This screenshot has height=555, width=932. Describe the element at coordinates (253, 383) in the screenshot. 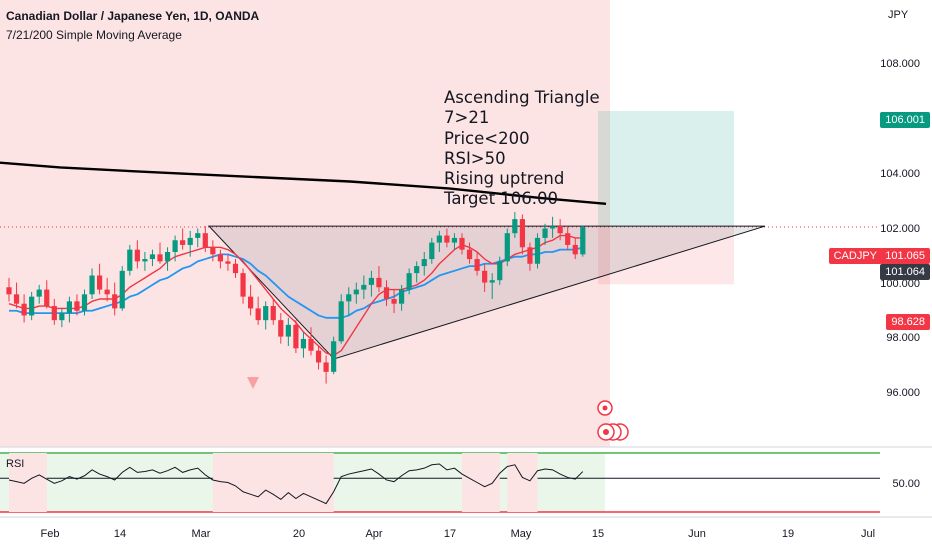

I see `down-arrow-marker` at that location.